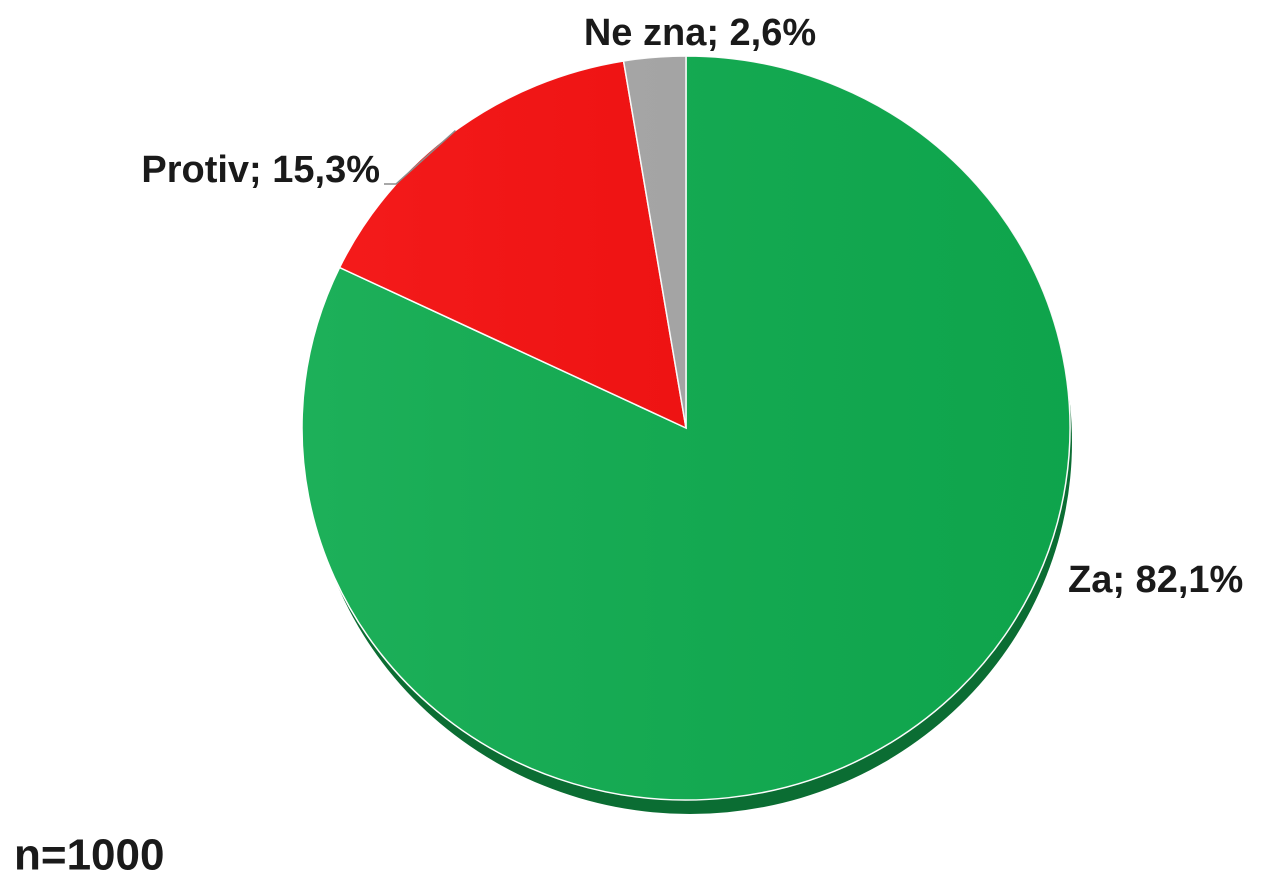 The width and height of the screenshot is (1271, 875). What do you see at coordinates (420, 157) in the screenshot?
I see `leader-line` at bounding box center [420, 157].